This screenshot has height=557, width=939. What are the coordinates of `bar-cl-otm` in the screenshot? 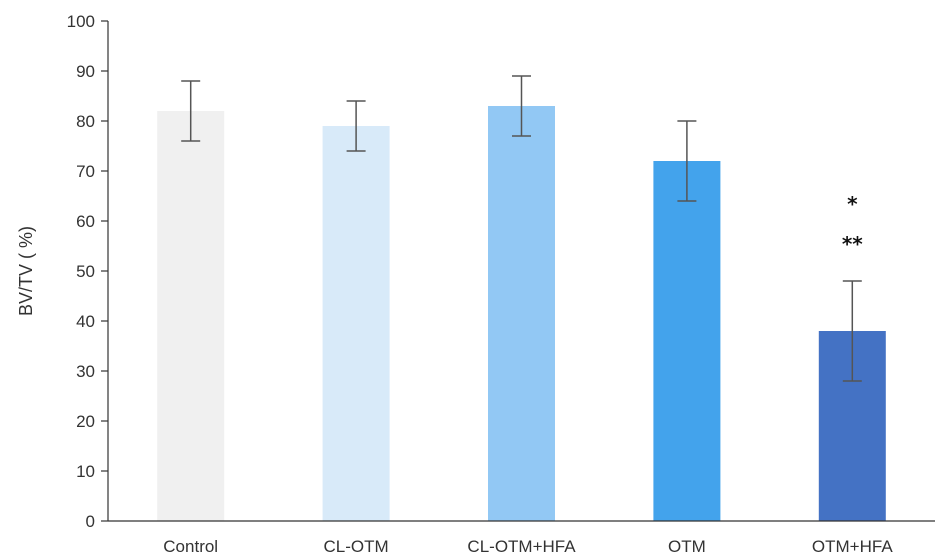 It's located at (356, 323).